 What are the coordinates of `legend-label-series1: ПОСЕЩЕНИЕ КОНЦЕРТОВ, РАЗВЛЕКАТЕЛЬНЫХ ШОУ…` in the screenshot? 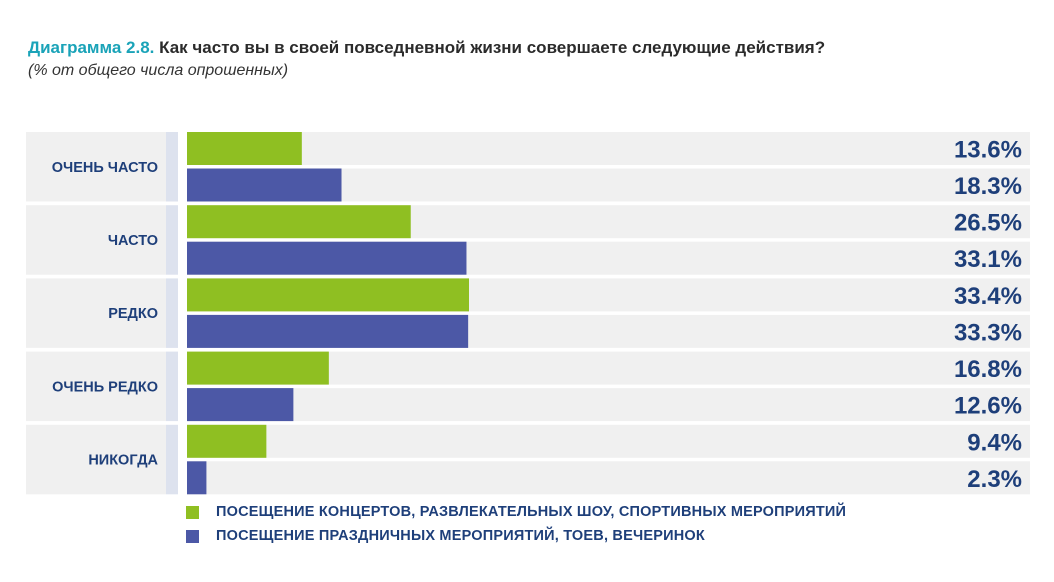 It's located at (531, 512).